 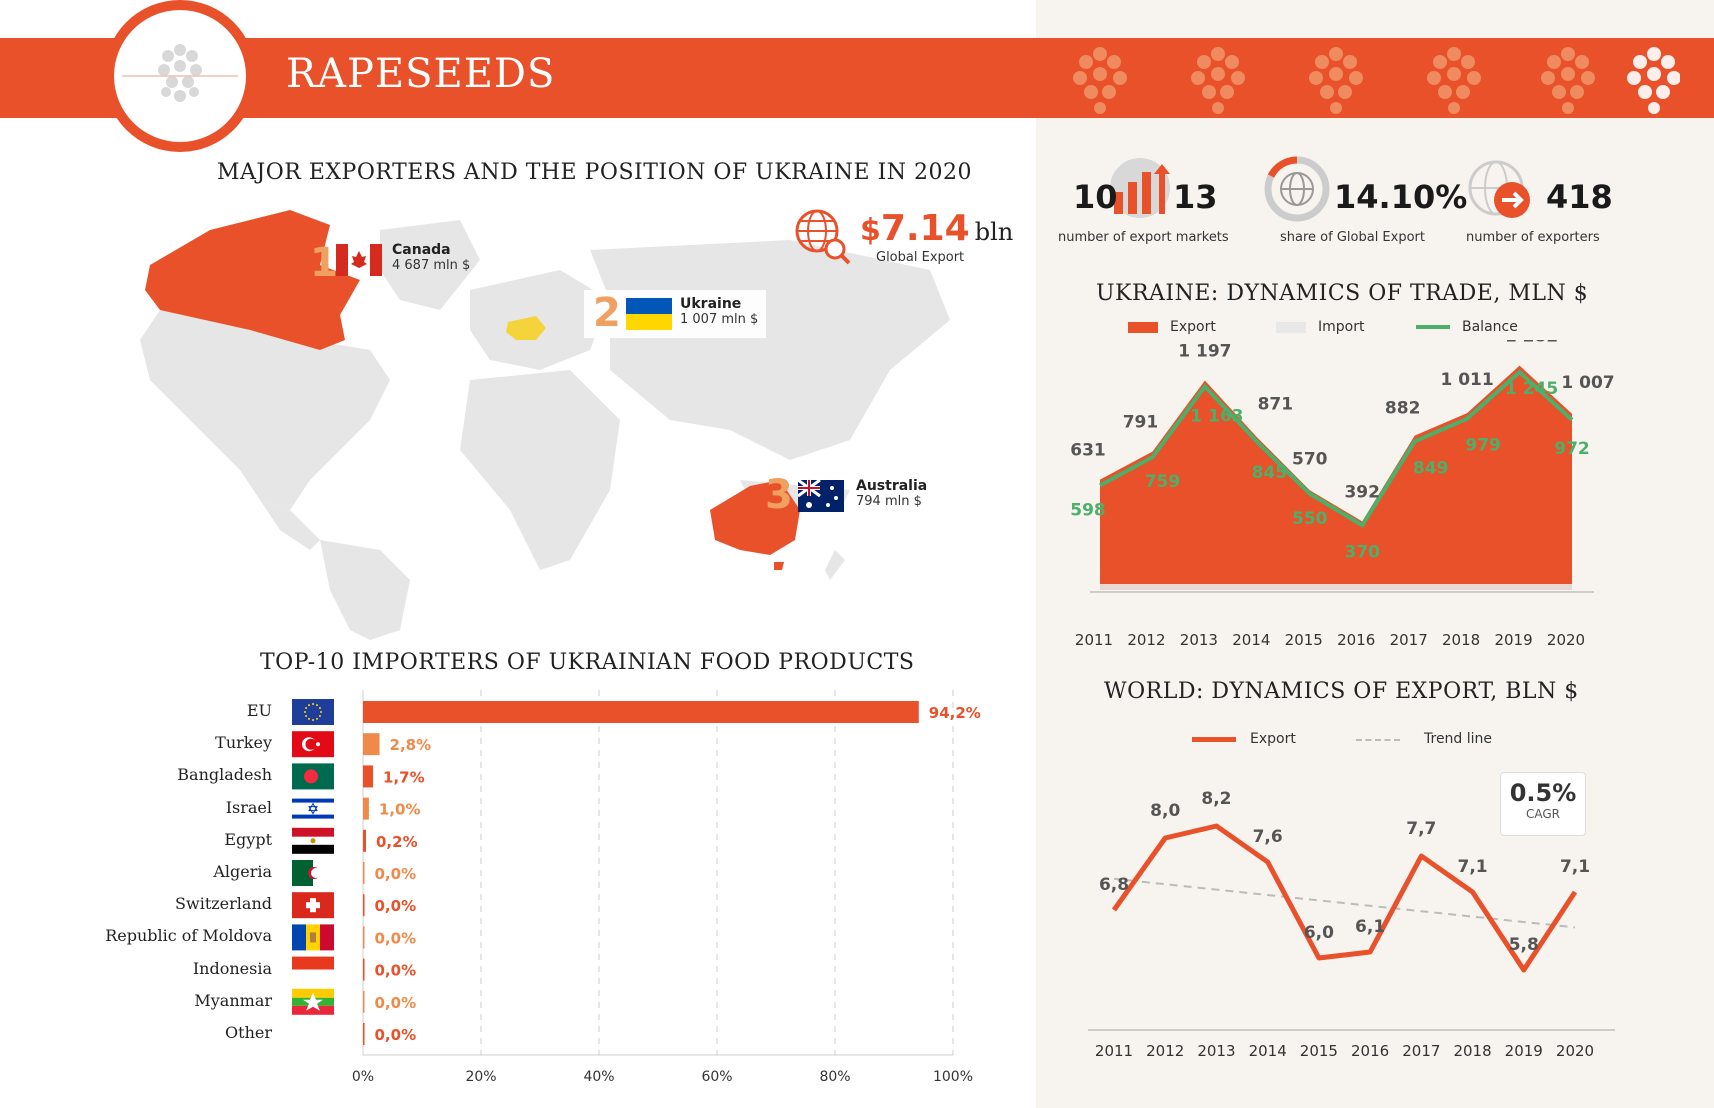 What do you see at coordinates (1344, 903) in the screenshot?
I see `trend-line` at bounding box center [1344, 903].